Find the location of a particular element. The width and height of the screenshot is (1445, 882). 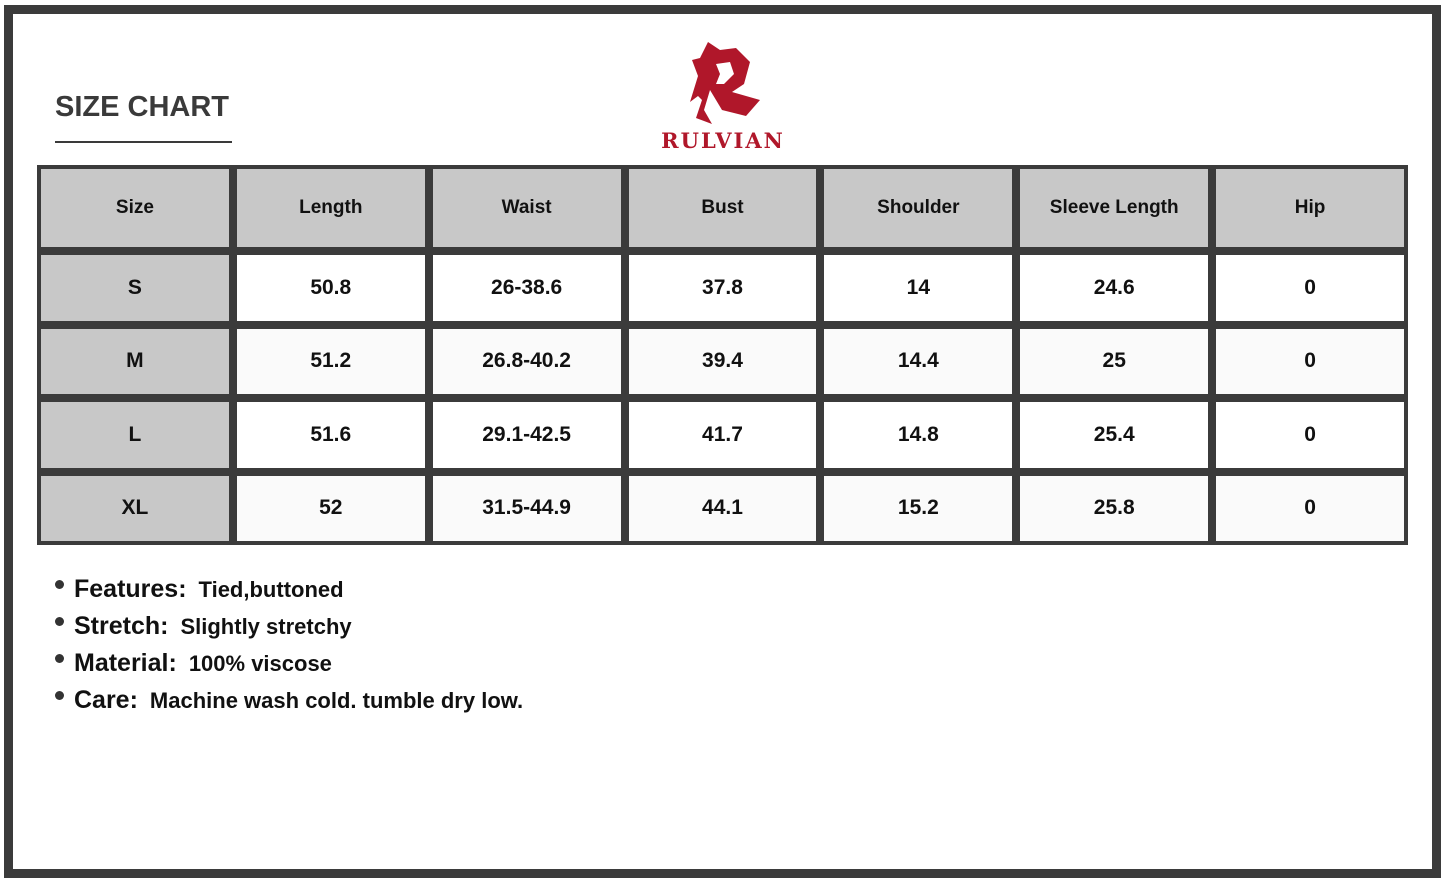

column-header: Waist is located at coordinates (526, 208).